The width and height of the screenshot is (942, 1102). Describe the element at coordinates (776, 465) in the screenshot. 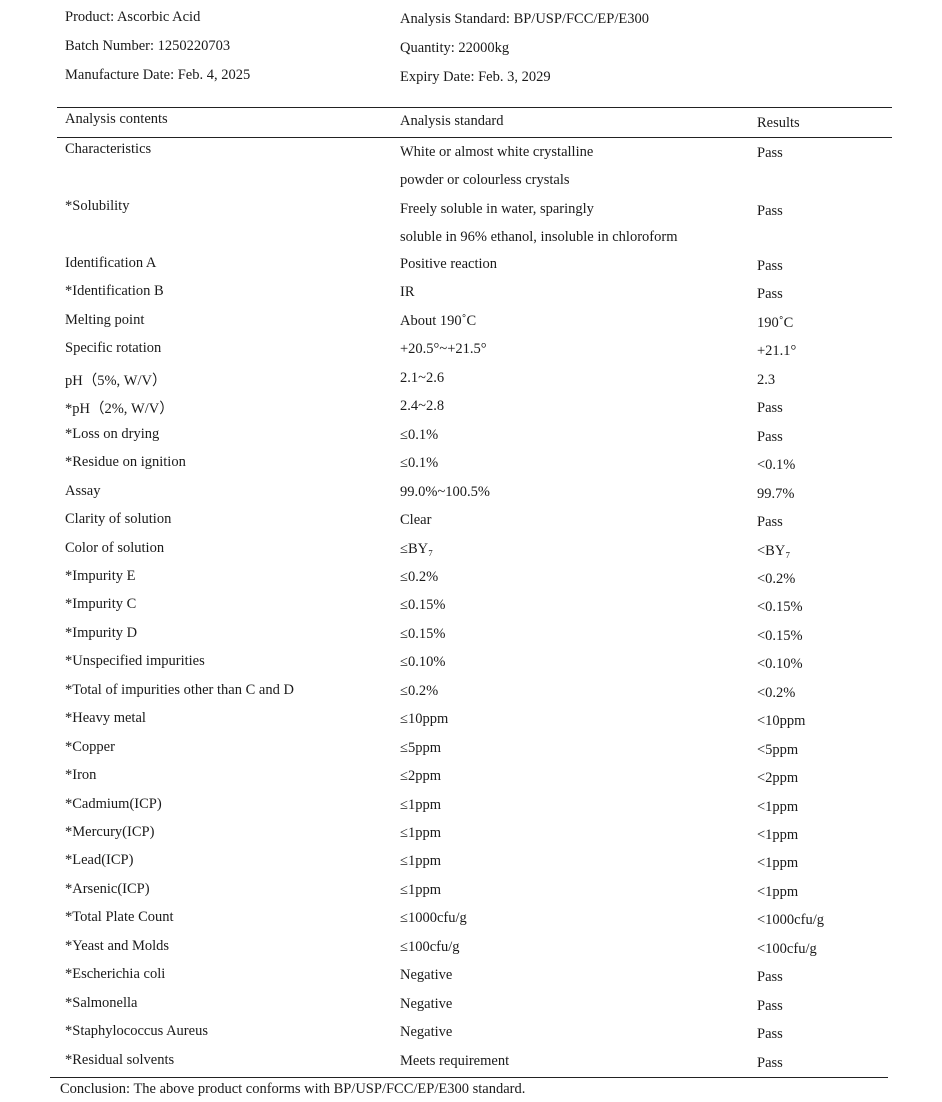

I see `analysis-result: <0.1%` at that location.